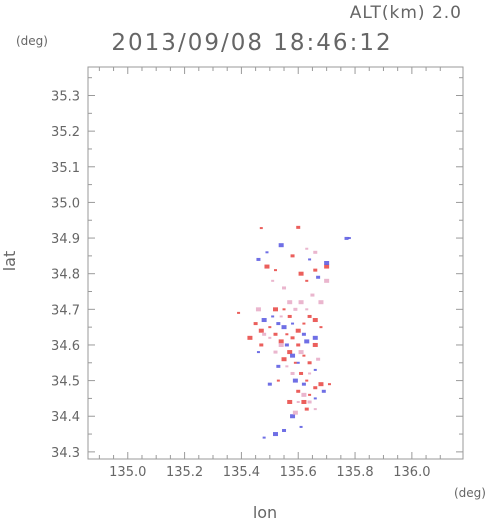 This screenshot has width=491, height=521. I want to click on y-tick-label: 34.6, so click(65, 346).